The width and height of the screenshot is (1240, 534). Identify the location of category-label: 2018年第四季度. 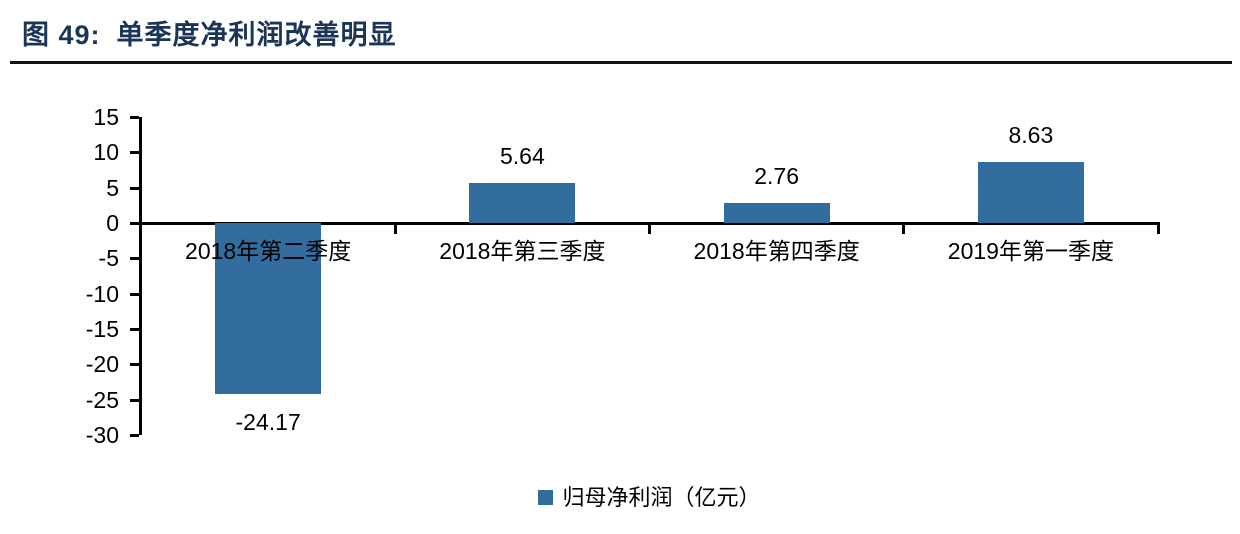
(776, 251).